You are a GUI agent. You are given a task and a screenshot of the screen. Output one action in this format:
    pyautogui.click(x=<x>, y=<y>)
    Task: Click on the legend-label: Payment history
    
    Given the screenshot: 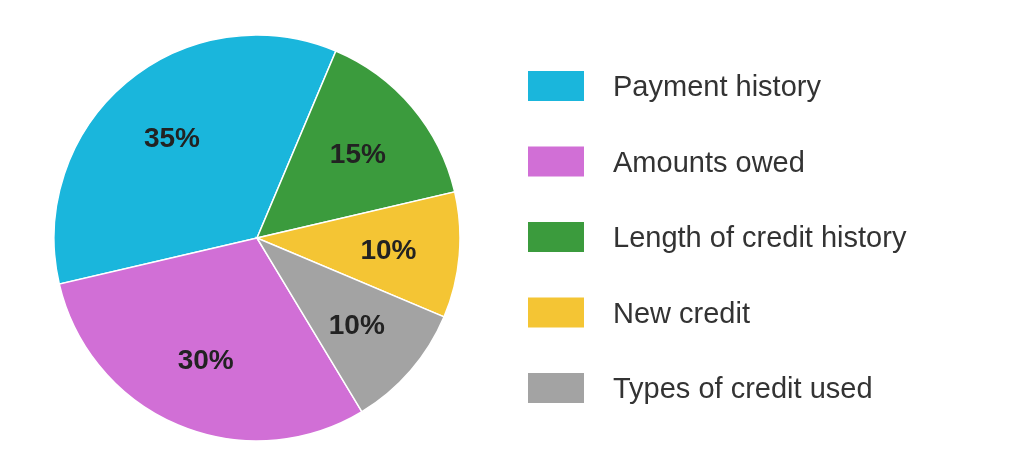 What is the action you would take?
    pyautogui.click(x=717, y=86)
    